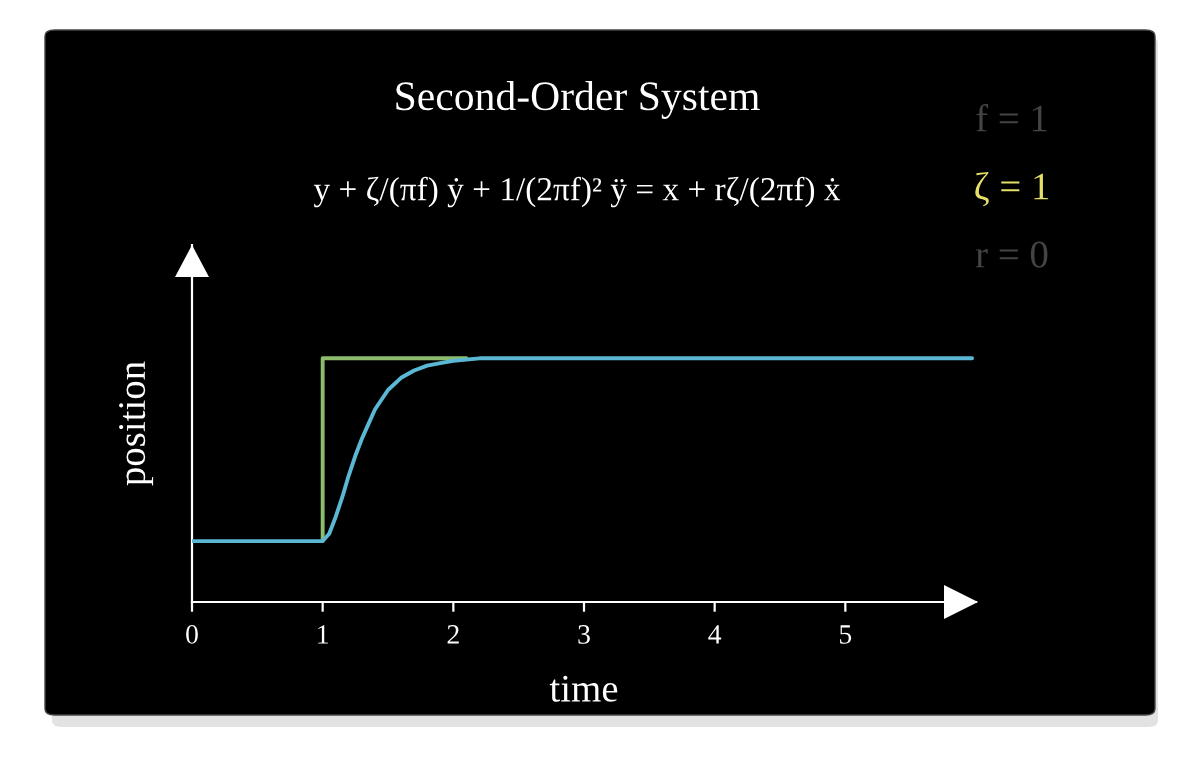  What do you see at coordinates (1012, 189) in the screenshot?
I see `text: ζ = 1` at bounding box center [1012, 189].